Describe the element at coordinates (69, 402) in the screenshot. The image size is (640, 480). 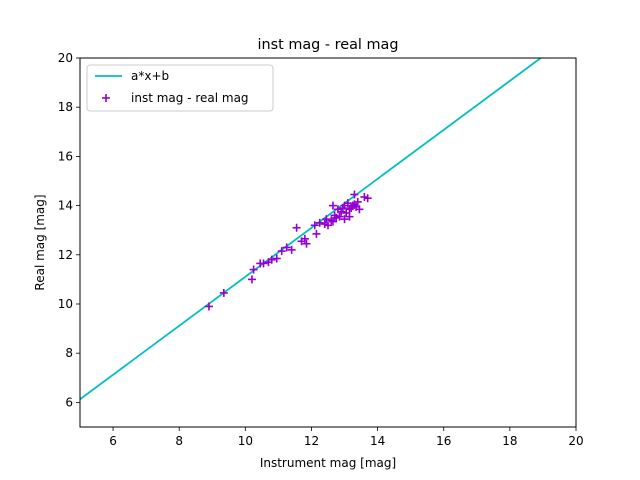
I see `y-tick-label: 6` at that location.